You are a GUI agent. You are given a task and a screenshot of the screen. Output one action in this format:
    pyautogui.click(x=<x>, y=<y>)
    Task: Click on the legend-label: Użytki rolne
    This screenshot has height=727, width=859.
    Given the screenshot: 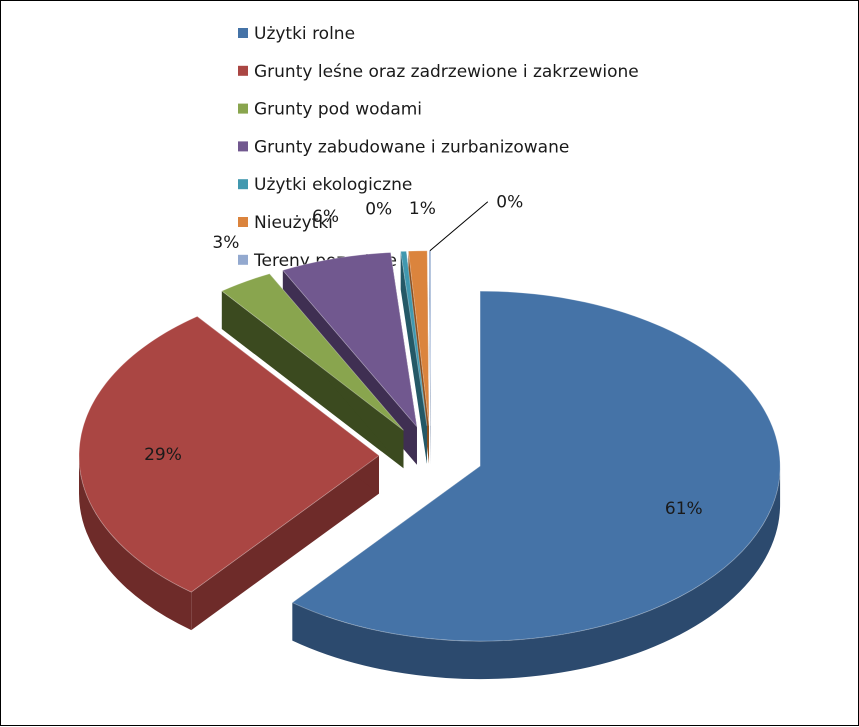 What is the action you would take?
    pyautogui.click(x=304, y=34)
    